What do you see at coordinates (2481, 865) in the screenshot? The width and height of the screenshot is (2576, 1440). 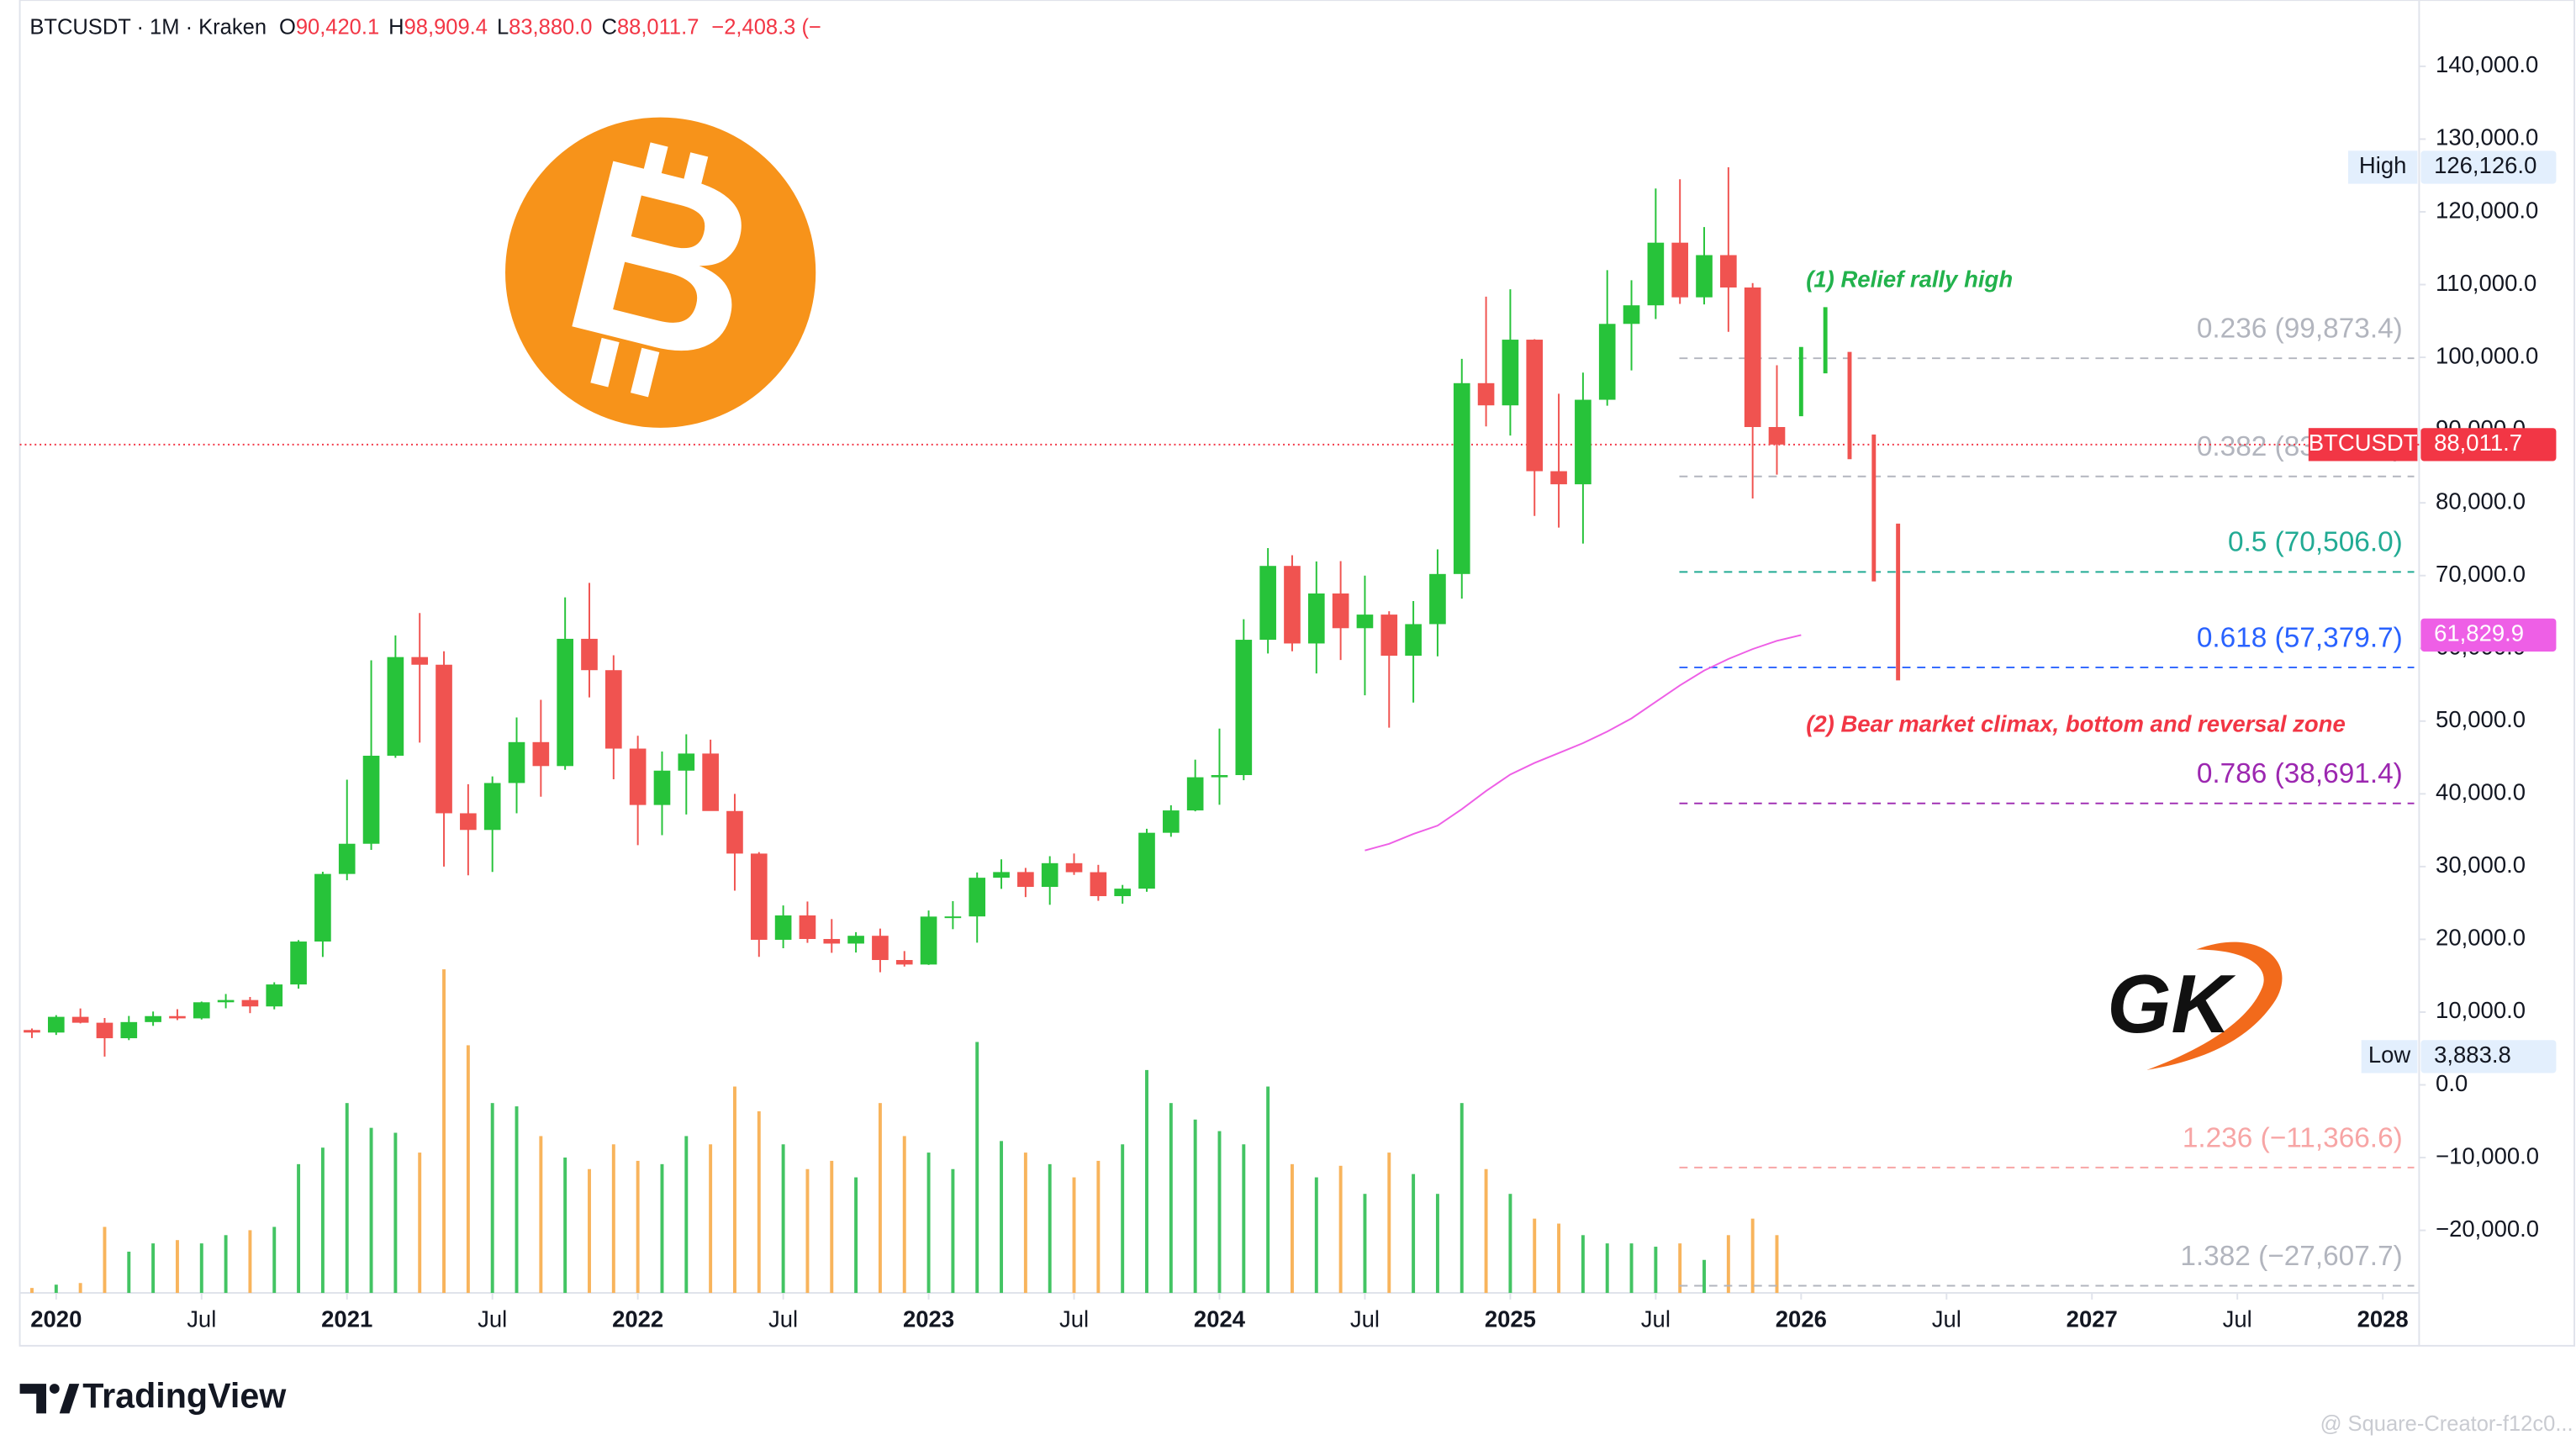 I see `y-tick-label: 30,000.0` at bounding box center [2481, 865].